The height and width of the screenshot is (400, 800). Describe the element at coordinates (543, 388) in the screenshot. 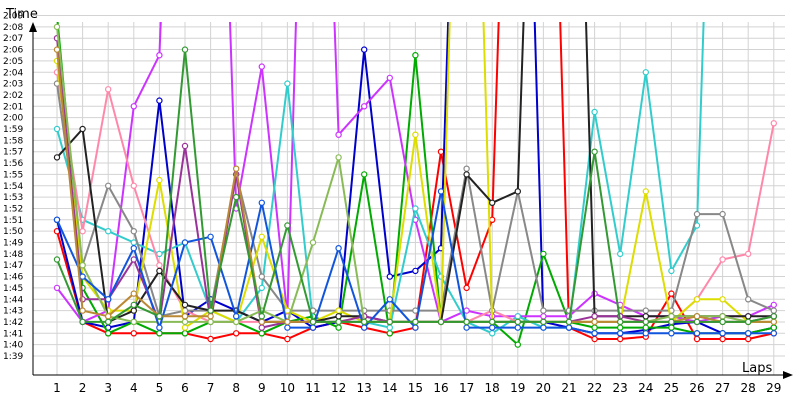

I see `x-tick-label: 20` at that location.